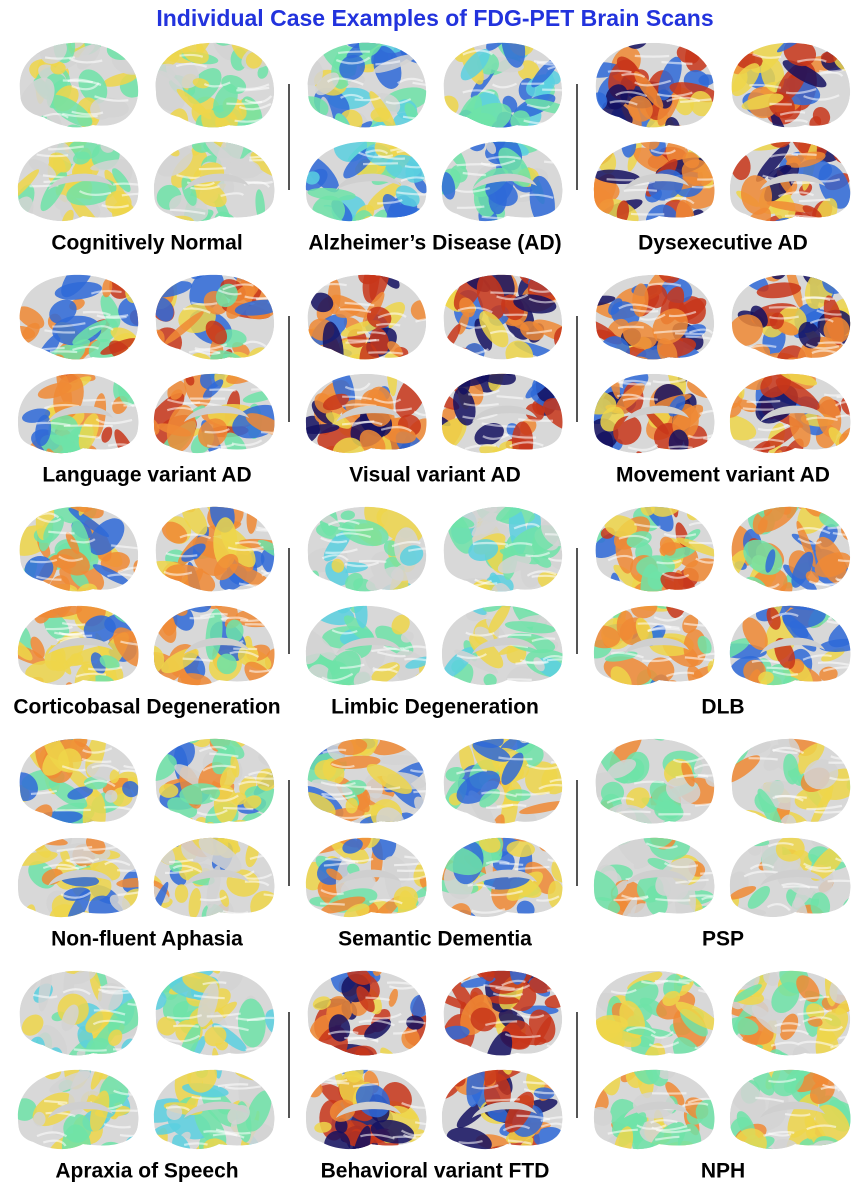  What do you see at coordinates (723, 939) in the screenshot?
I see `panel-label: PSP` at bounding box center [723, 939].